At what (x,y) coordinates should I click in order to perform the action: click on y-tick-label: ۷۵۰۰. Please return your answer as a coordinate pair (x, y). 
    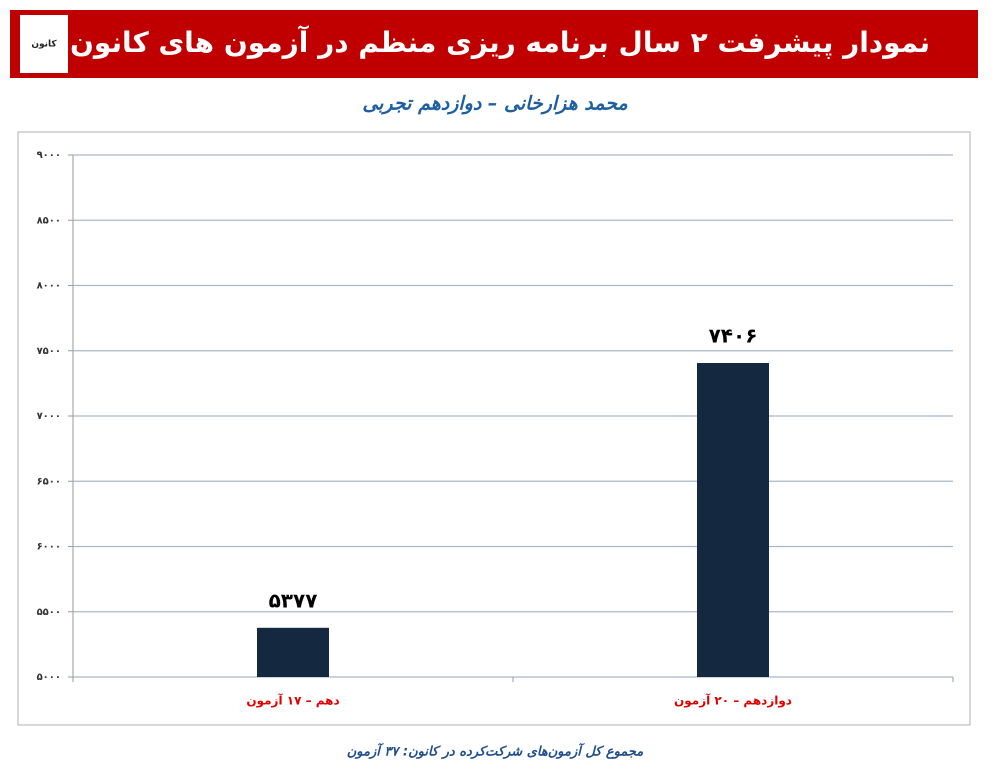
    Looking at the image, I should click on (49, 351).